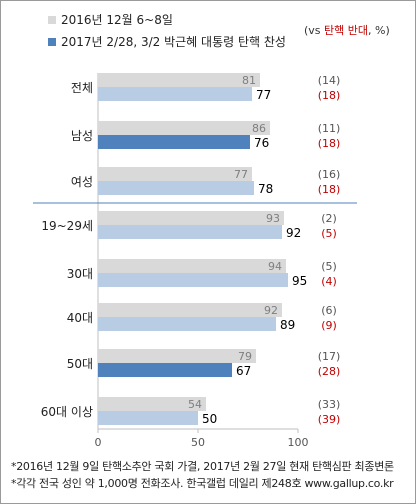  What do you see at coordinates (275, 266) in the screenshot?
I see `value-label-series-a: 94` at bounding box center [275, 266].